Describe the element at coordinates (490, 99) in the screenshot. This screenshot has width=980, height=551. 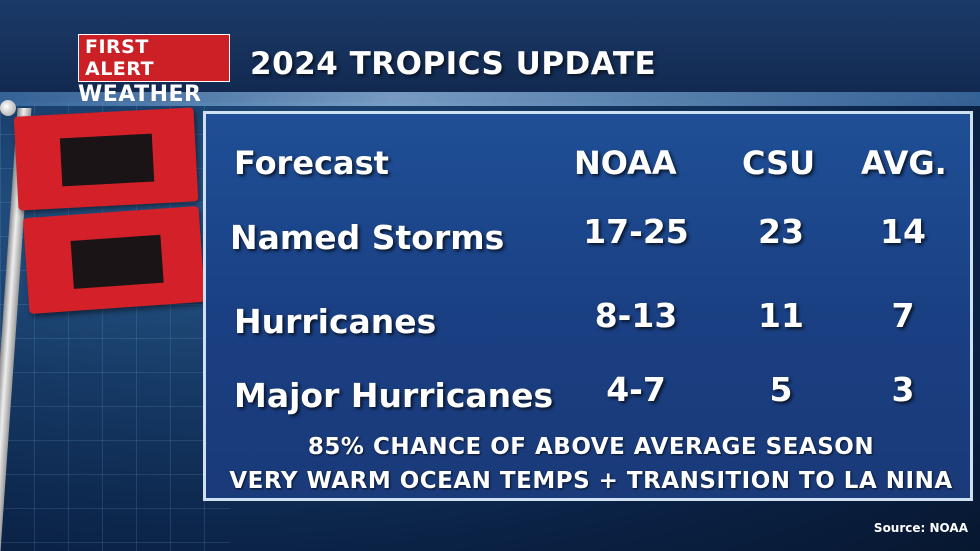
I see `header-strip` at that location.